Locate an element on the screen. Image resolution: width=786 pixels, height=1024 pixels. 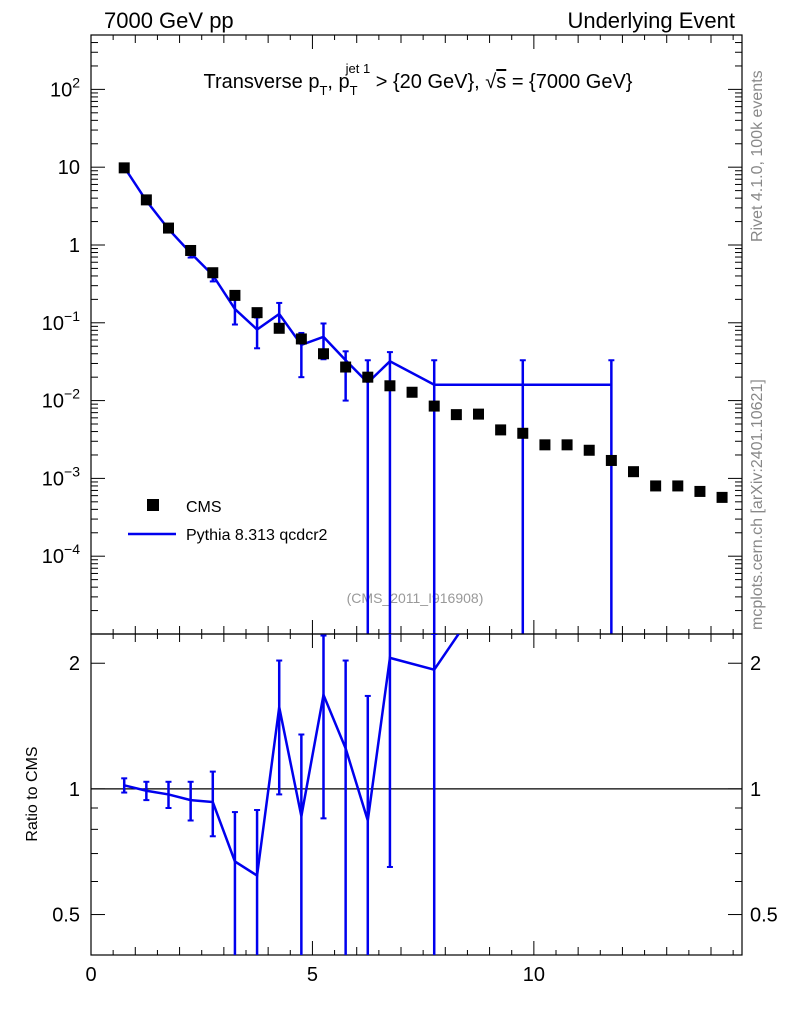
ratio-line is located at coordinates (291, 756).